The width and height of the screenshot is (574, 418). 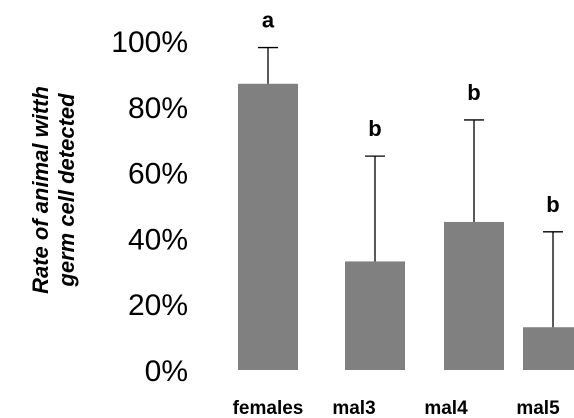 I want to click on x-axis-ticks: females mal3 mal4 mal5, so click(x=396, y=408).